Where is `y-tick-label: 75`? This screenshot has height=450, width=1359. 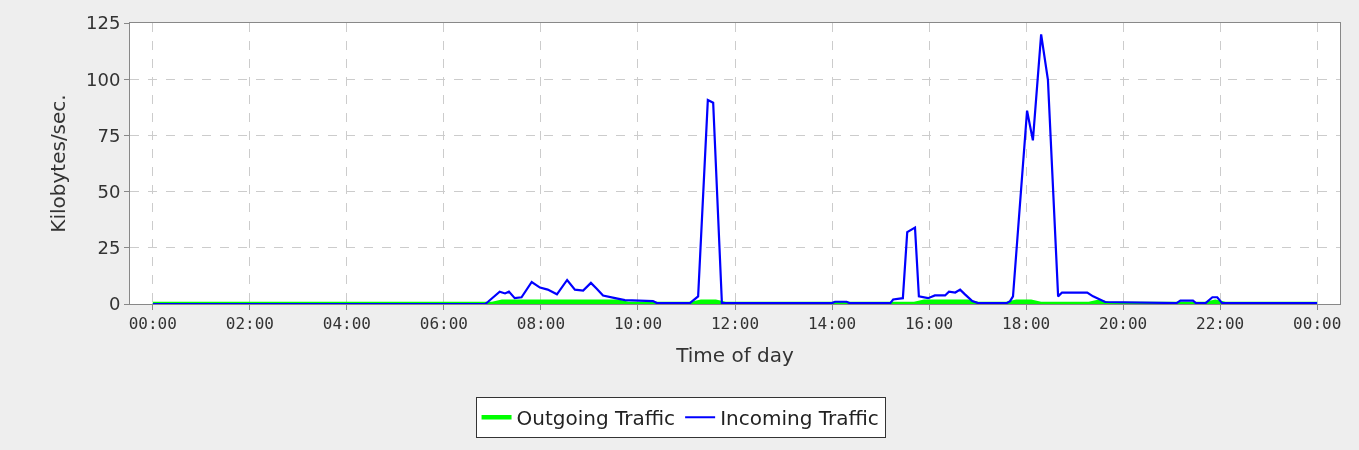 y-tick-label: 75 is located at coordinates (109, 135).